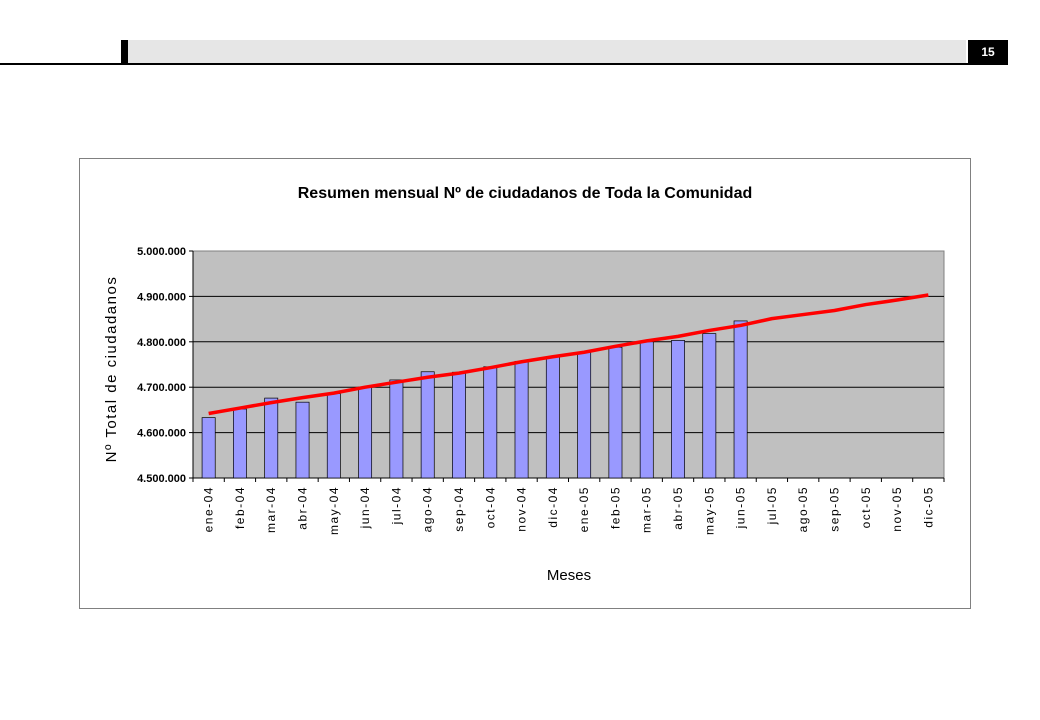 This screenshot has width=1040, height=720. What do you see at coordinates (504, 64) in the screenshot?
I see `header-rule` at bounding box center [504, 64].